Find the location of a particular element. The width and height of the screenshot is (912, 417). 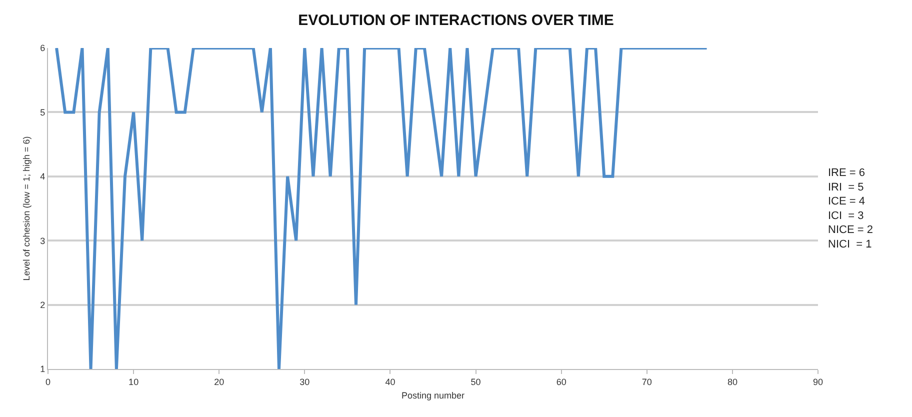

y-tick-label: 2 is located at coordinates (43, 305).